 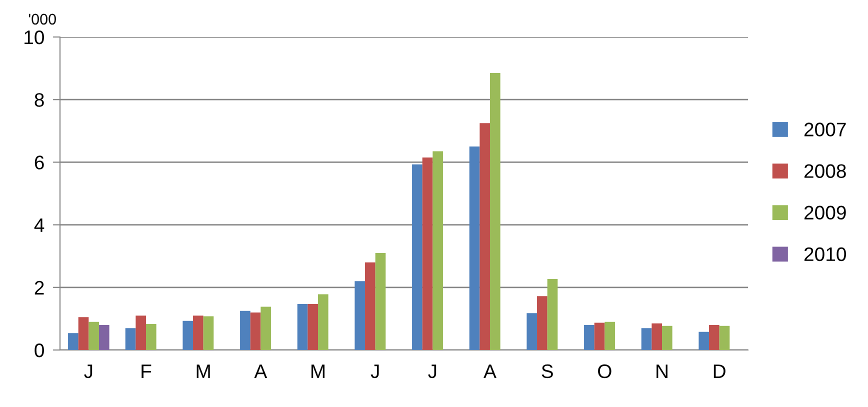 What do you see at coordinates (720, 371) in the screenshot?
I see `x-tick-label: D` at bounding box center [720, 371].